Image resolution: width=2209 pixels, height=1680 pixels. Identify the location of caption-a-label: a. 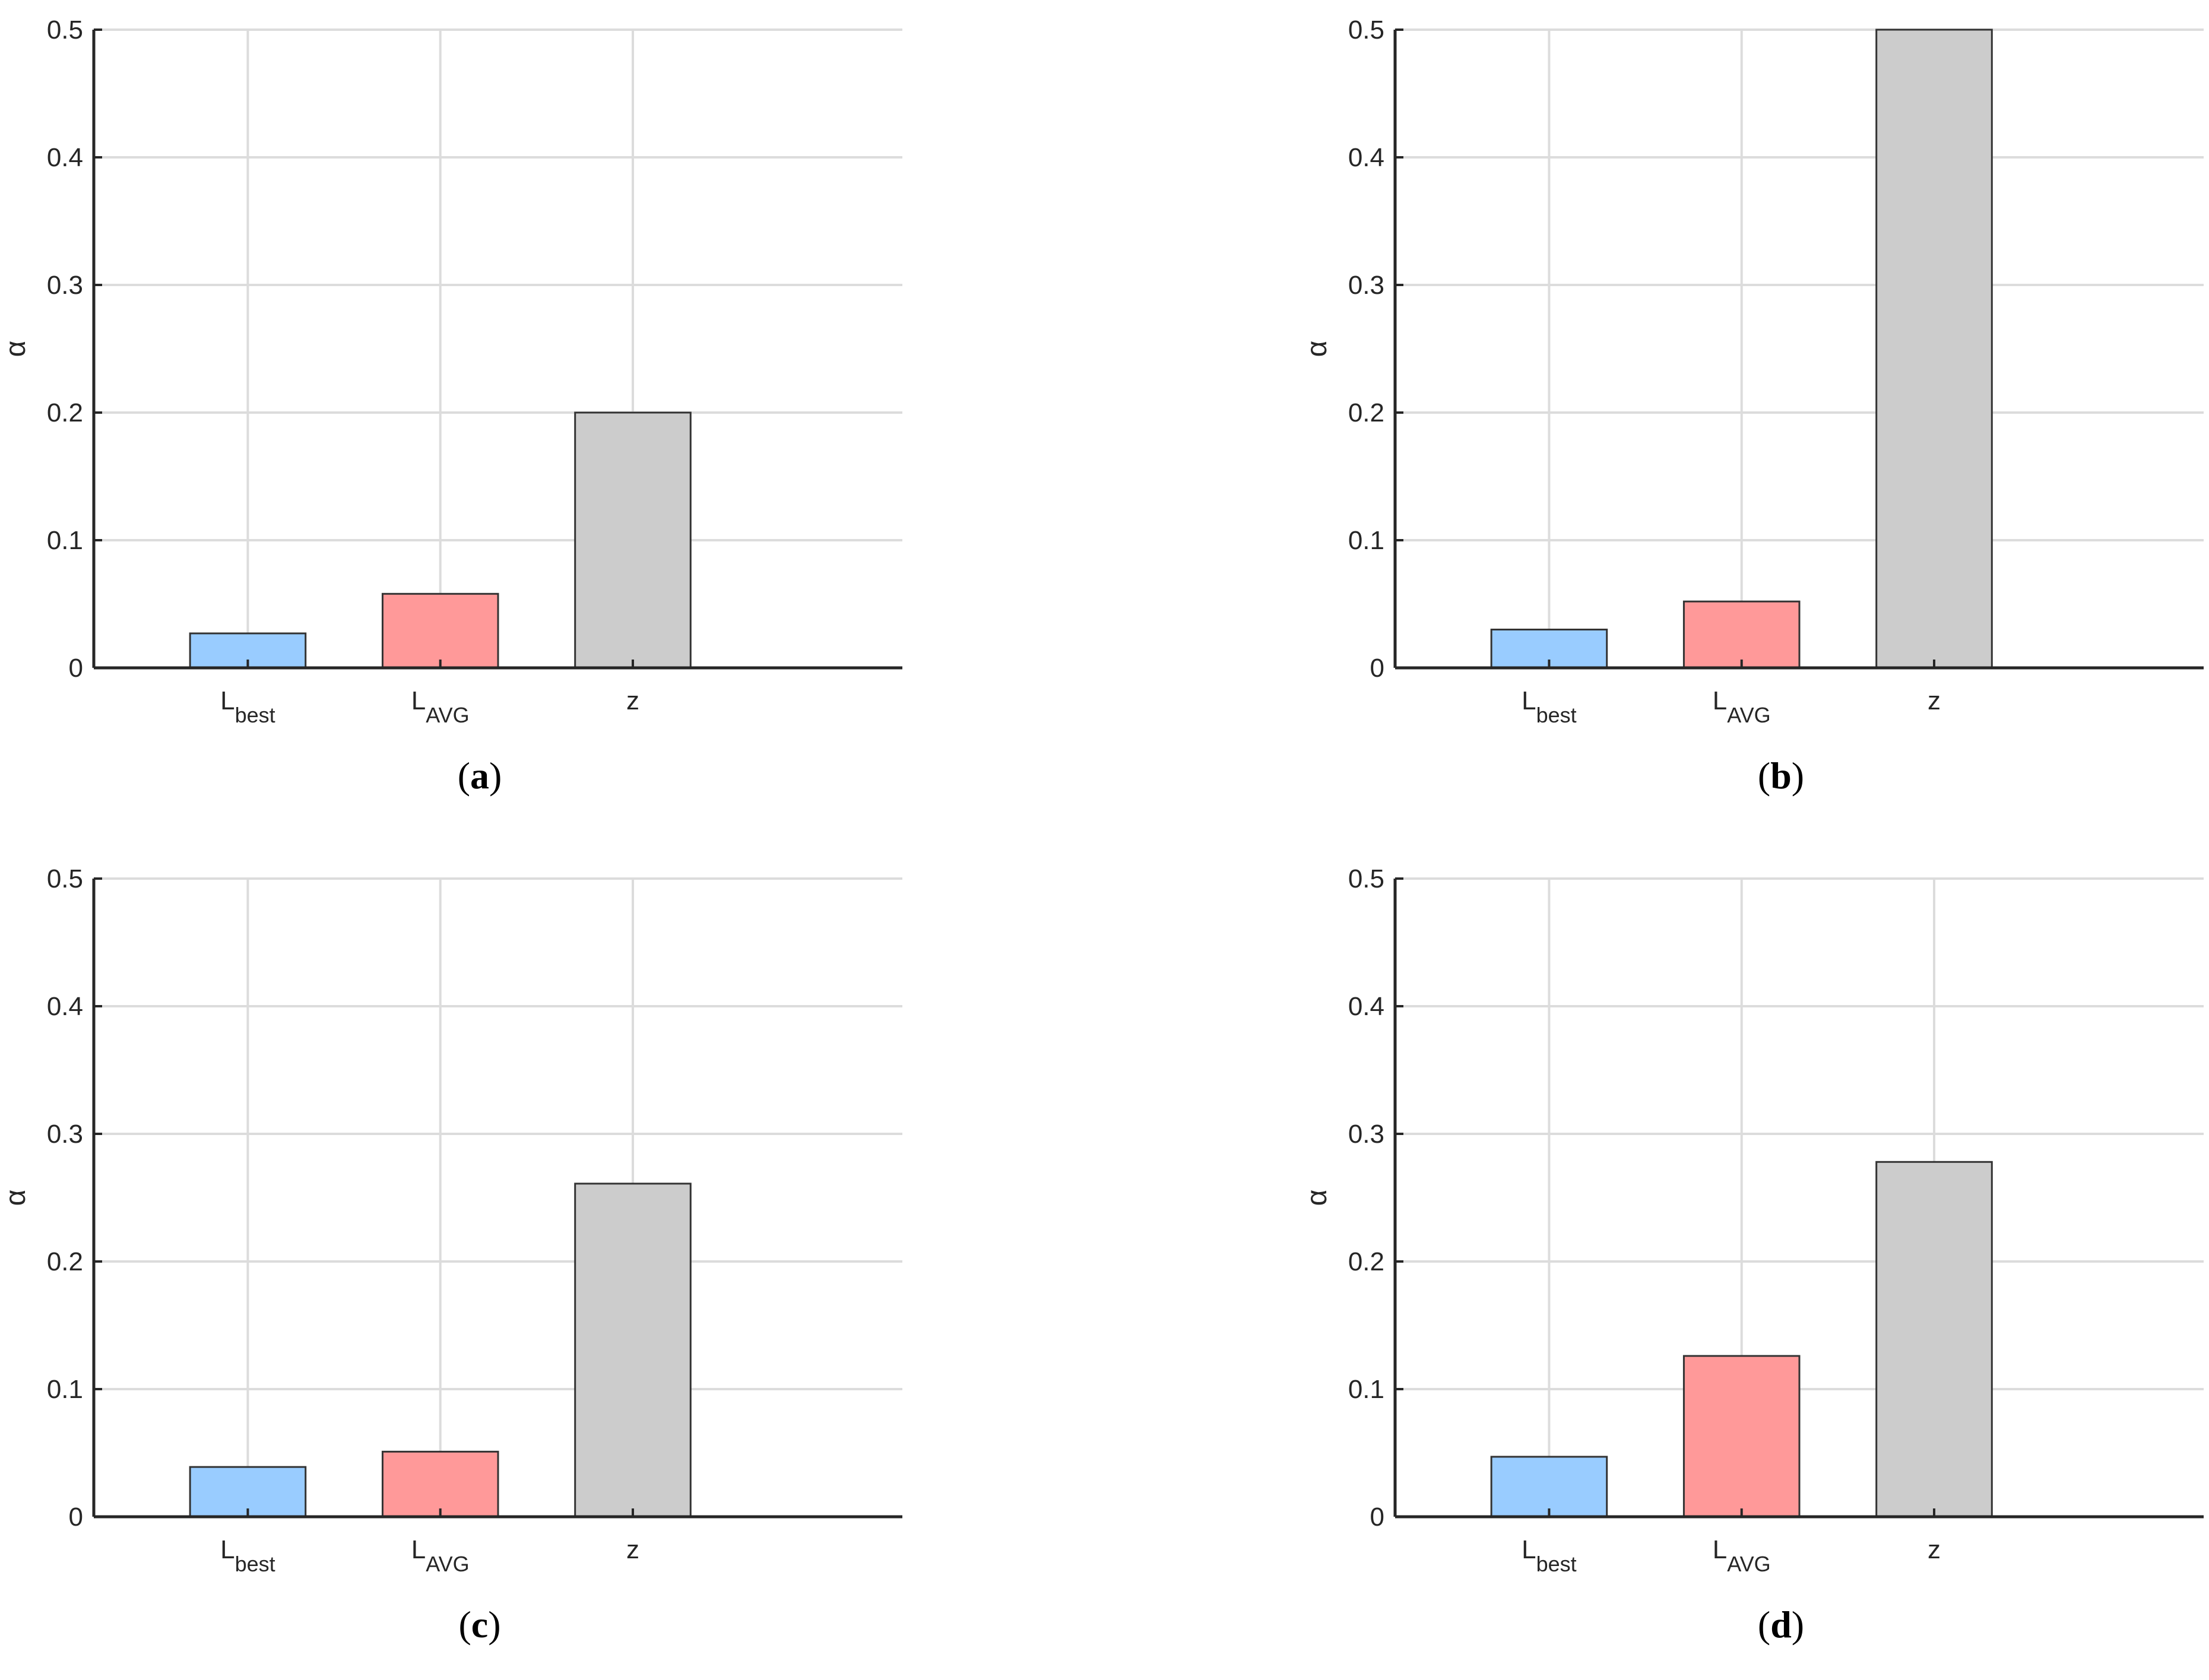
(479, 776).